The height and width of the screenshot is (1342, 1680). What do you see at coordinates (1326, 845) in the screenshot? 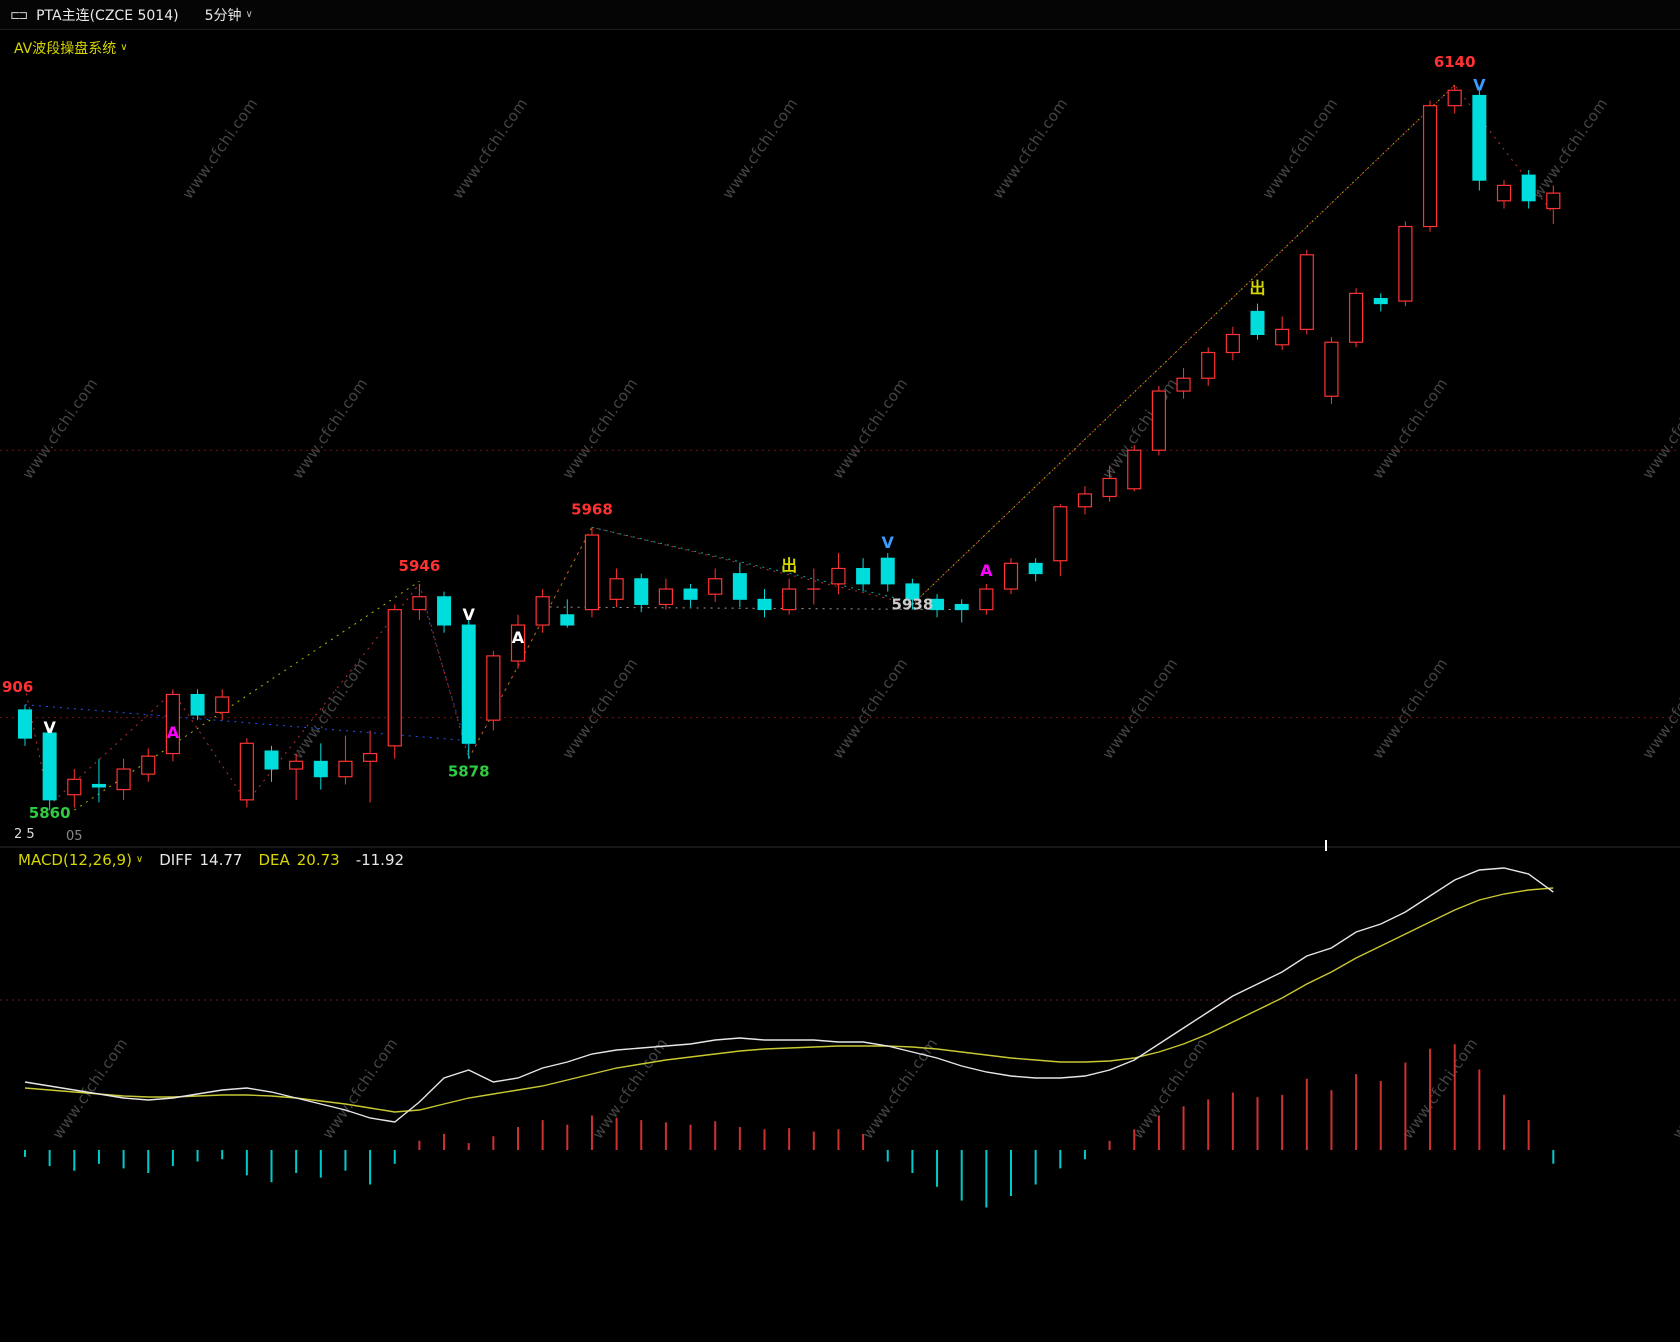
I see `divider-tick` at bounding box center [1326, 845].